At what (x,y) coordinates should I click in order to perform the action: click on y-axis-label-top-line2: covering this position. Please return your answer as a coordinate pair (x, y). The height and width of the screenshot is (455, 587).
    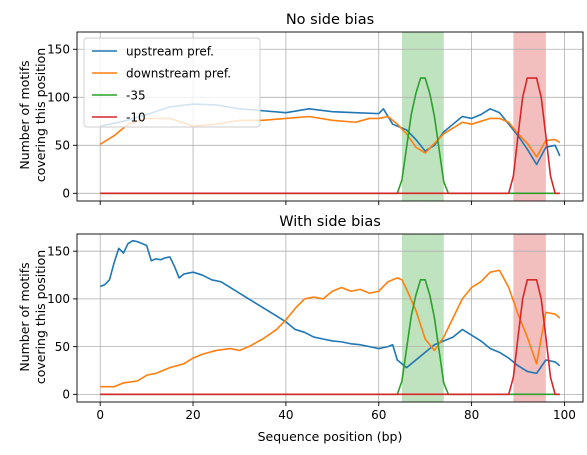
    Looking at the image, I should click on (40, 115).